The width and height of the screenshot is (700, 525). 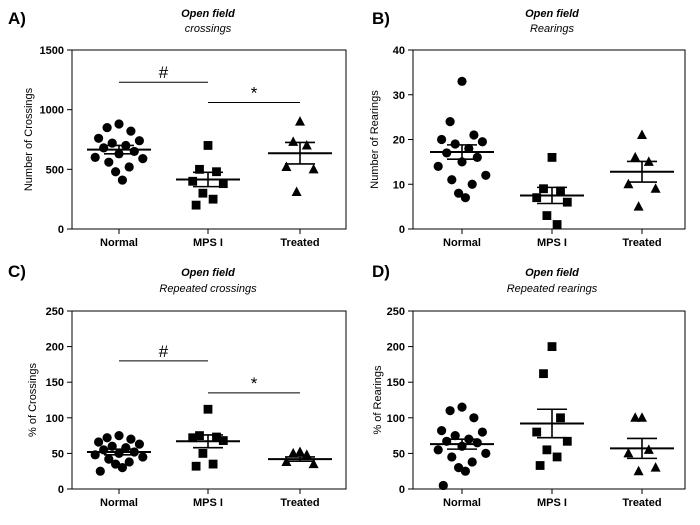 I want to click on y-axis-label: % of Crossings, so click(x=33, y=400).